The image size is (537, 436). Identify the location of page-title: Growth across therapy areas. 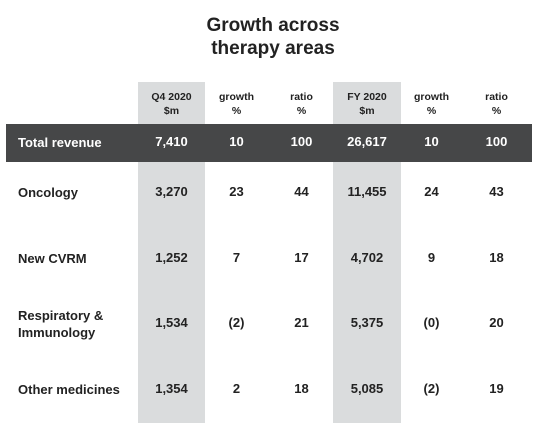
(268, 37).